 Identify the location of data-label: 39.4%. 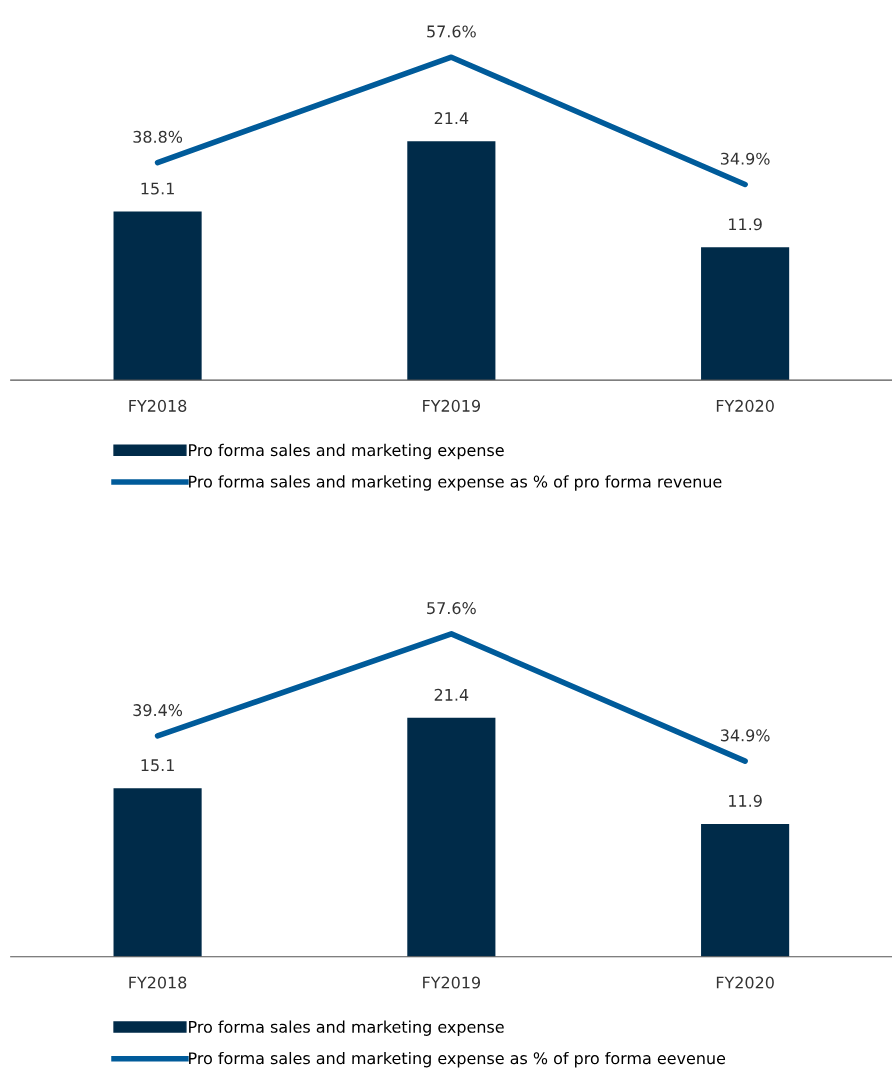
(158, 710).